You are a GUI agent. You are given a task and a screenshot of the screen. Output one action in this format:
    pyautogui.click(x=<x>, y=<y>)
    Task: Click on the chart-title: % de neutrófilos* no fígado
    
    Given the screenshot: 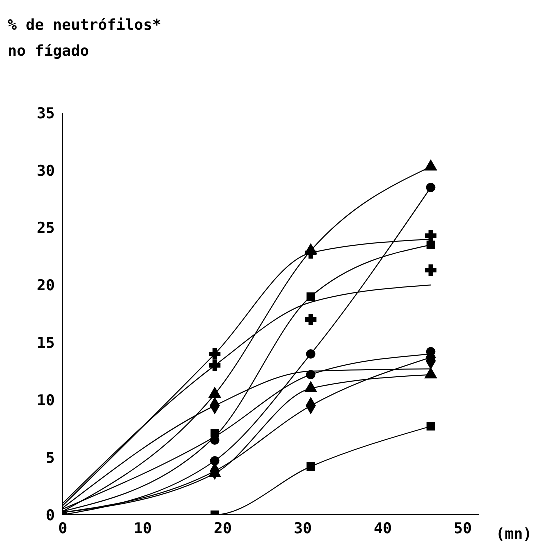 What is the action you would take?
    pyautogui.click(x=85, y=38)
    